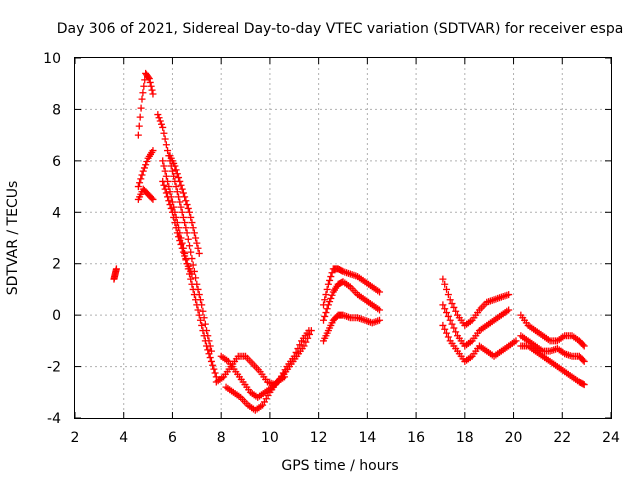  Describe the element at coordinates (115, 274) in the screenshot. I see `series-isolated` at that location.